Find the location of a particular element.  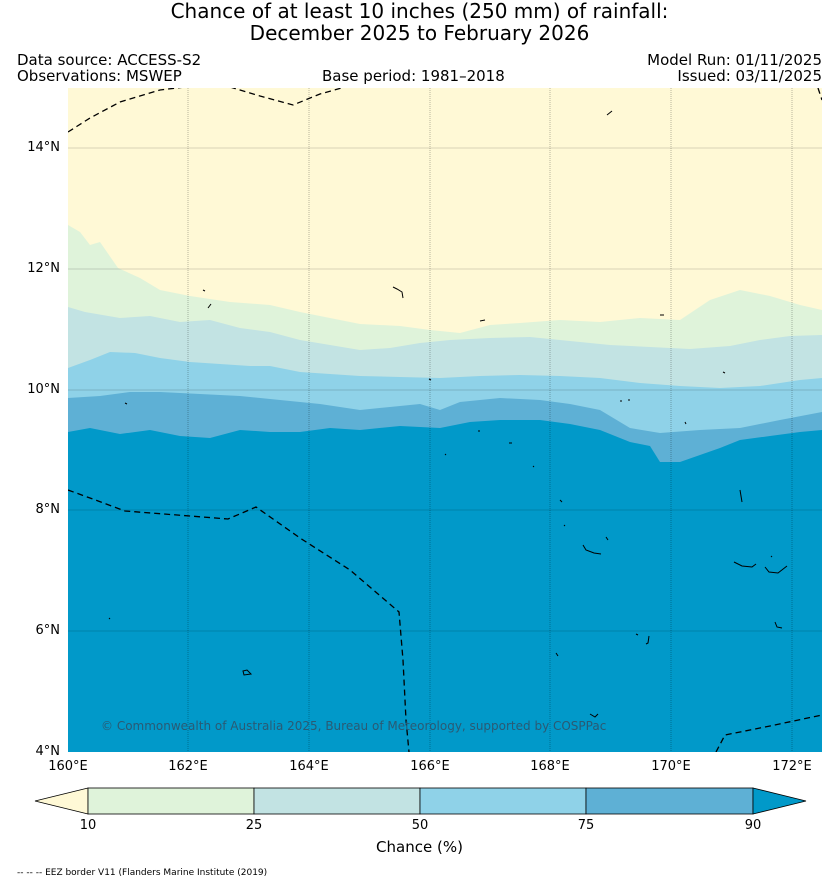

data-source-text: Data source: ACCESS-S2 is located at coordinates (109, 60).